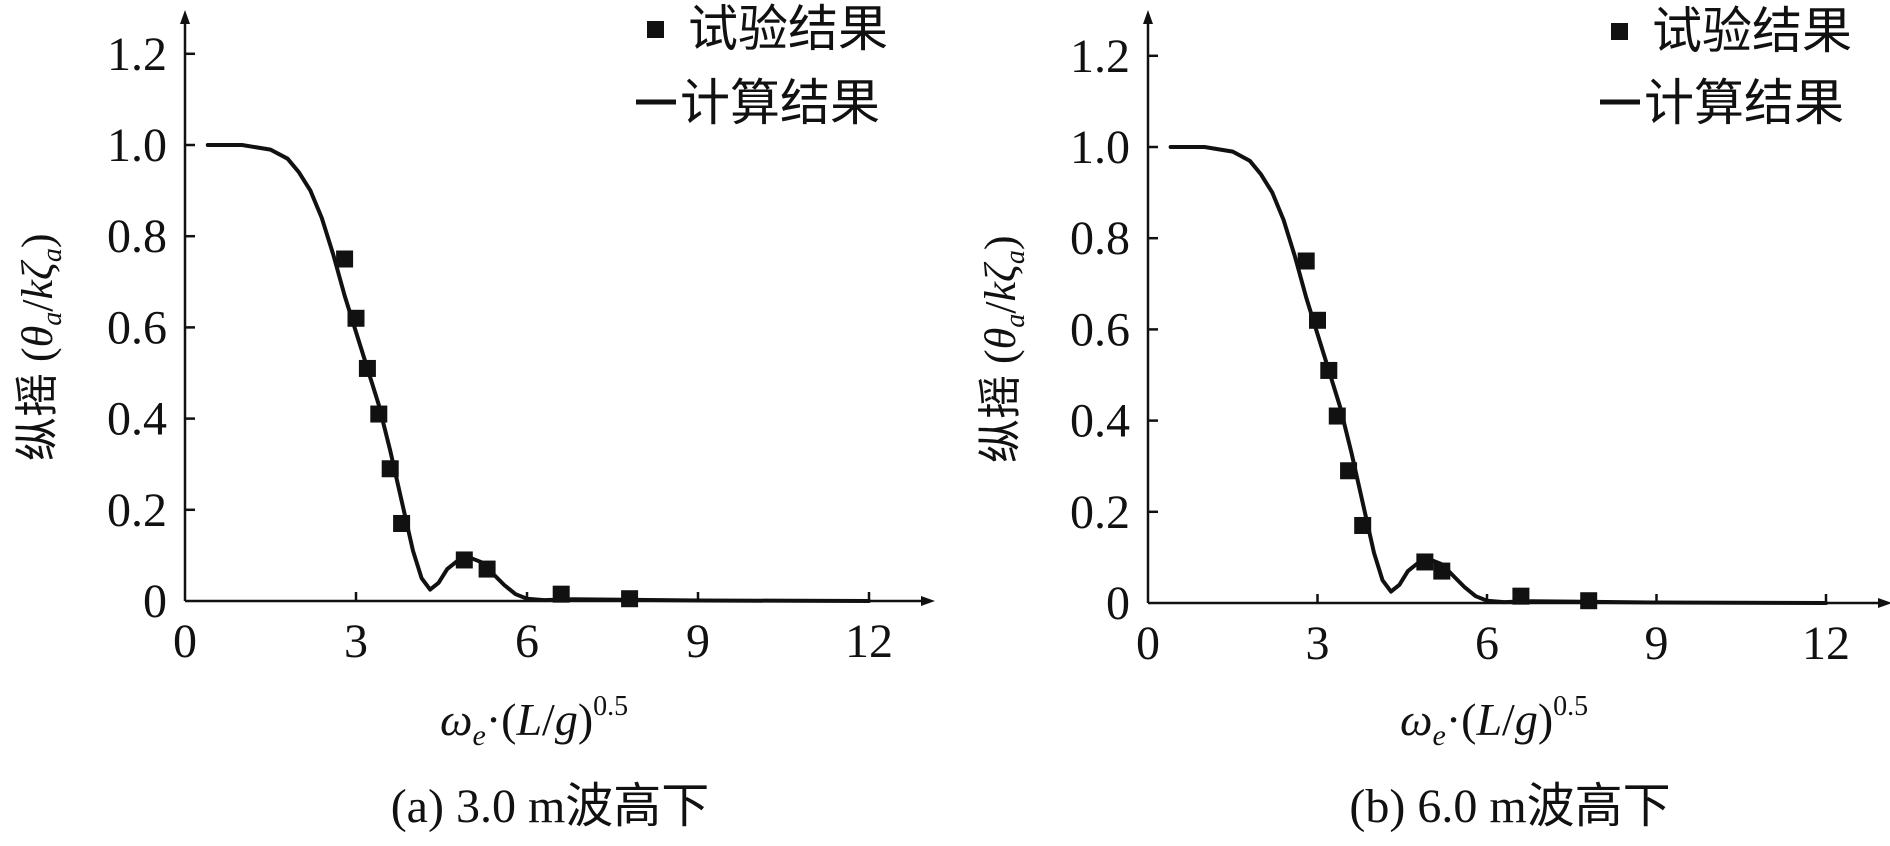  I want to click on panel-caption: (b) 6.0 m波高下, so click(1509, 806).